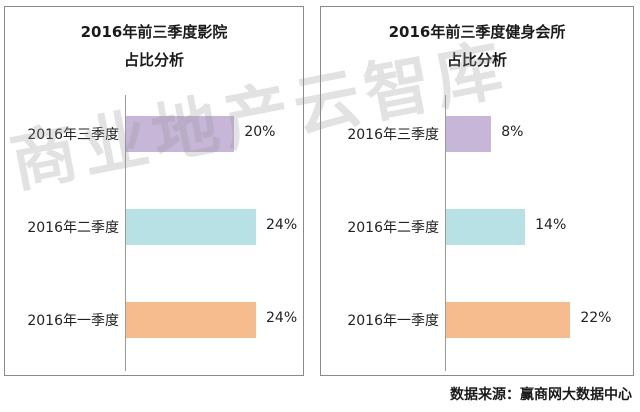 This screenshot has width=640, height=412. I want to click on data-label: 14%, so click(551, 225).